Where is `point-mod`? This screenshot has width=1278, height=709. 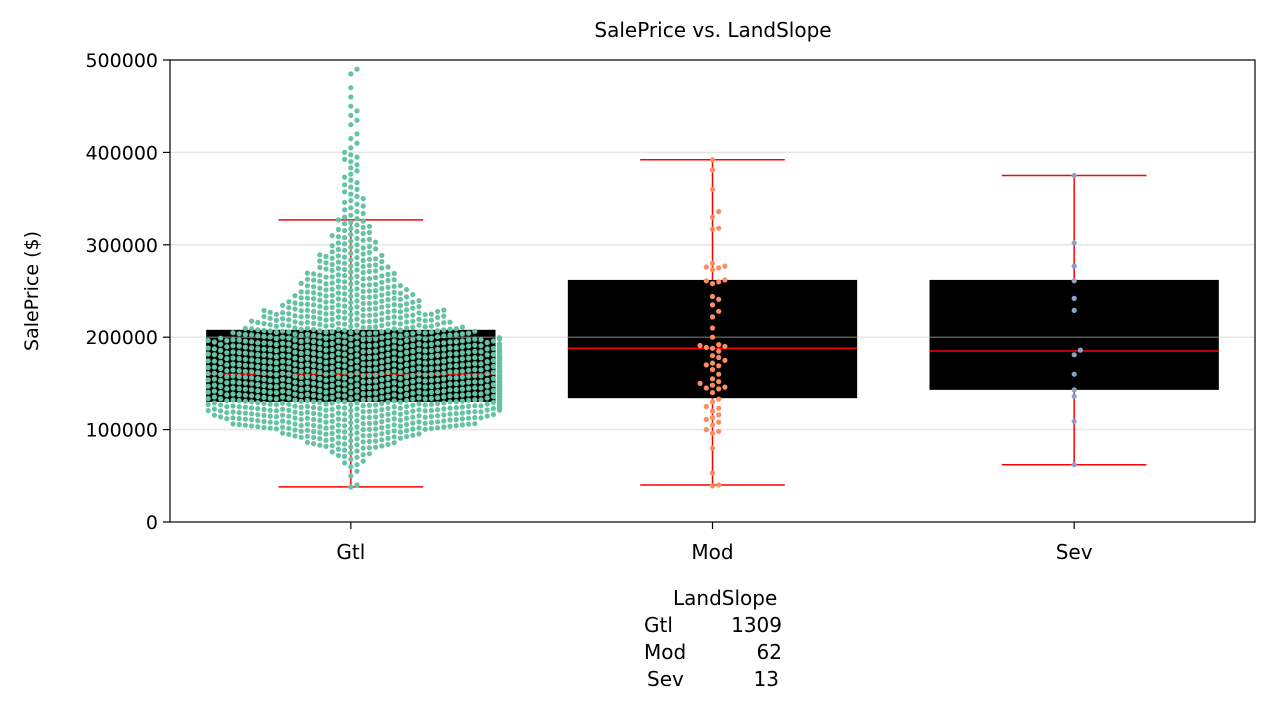 point-mod is located at coordinates (725, 346).